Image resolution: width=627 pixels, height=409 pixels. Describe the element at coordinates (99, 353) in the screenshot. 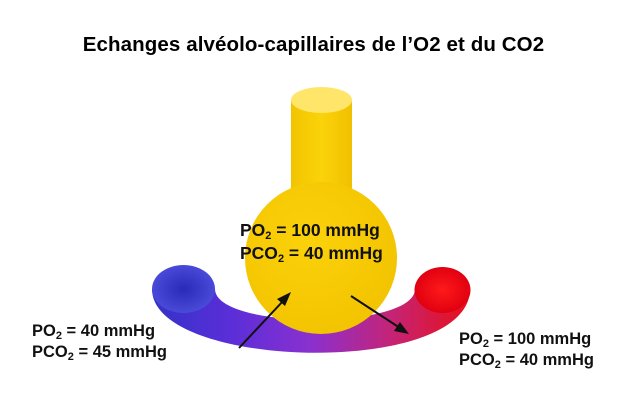

I see `venous-pco2: PCO2 = 45 mmHg` at that location.